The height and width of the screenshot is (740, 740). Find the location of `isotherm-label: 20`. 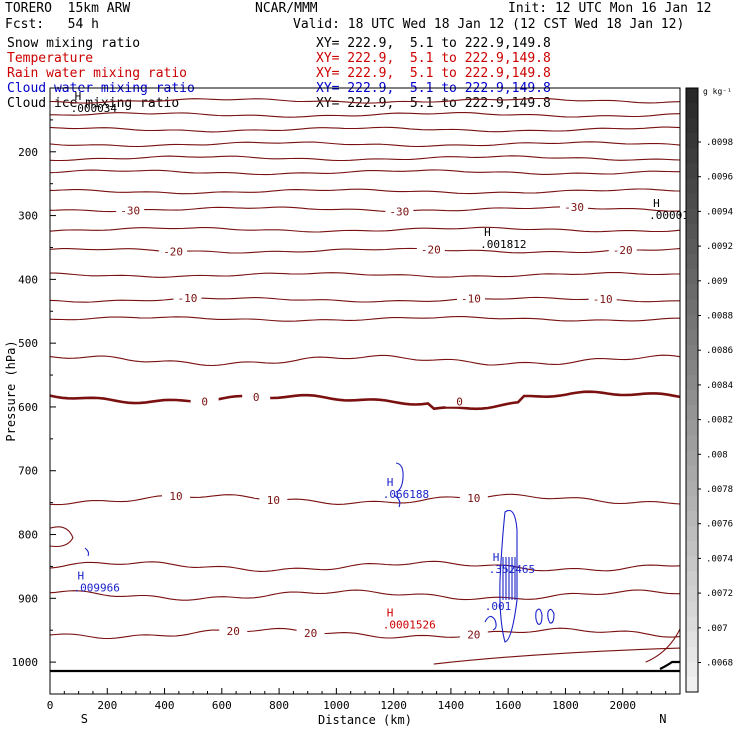

isotherm-label: 20 is located at coordinates (310, 633).